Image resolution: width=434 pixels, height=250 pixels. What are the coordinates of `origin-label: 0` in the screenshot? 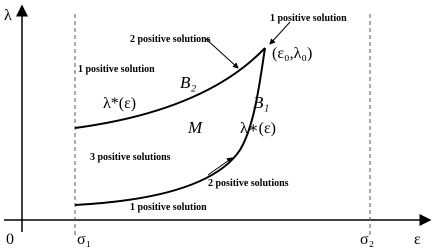 It's located at (10, 239).